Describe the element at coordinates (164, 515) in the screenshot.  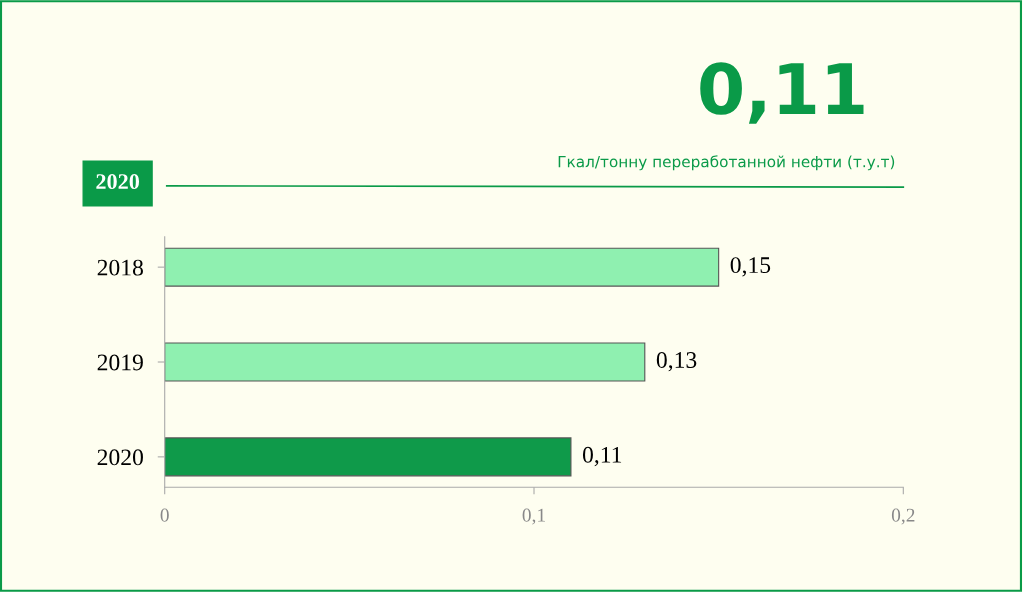
I see `x-tick-label: 0` at that location.